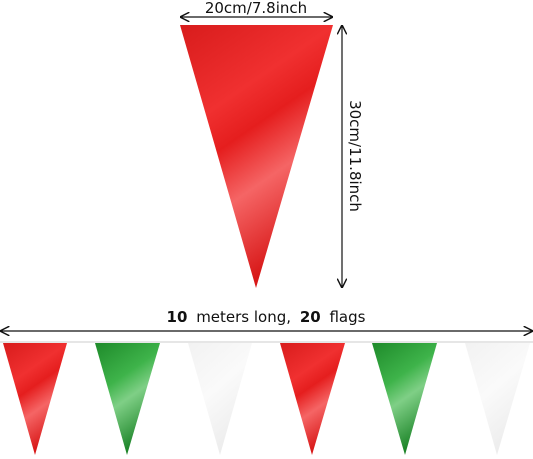 Image resolution: width=533 pixels, height=459 pixels. What do you see at coordinates (355, 156) in the screenshot?
I see `height-label: 30cm/11.8inch` at bounding box center [355, 156].